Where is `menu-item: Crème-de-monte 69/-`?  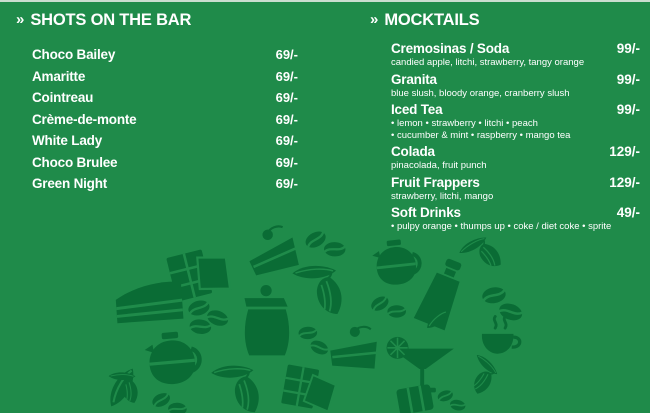
menu-item: Crème-de-monte 69/- is located at coordinates (165, 123).